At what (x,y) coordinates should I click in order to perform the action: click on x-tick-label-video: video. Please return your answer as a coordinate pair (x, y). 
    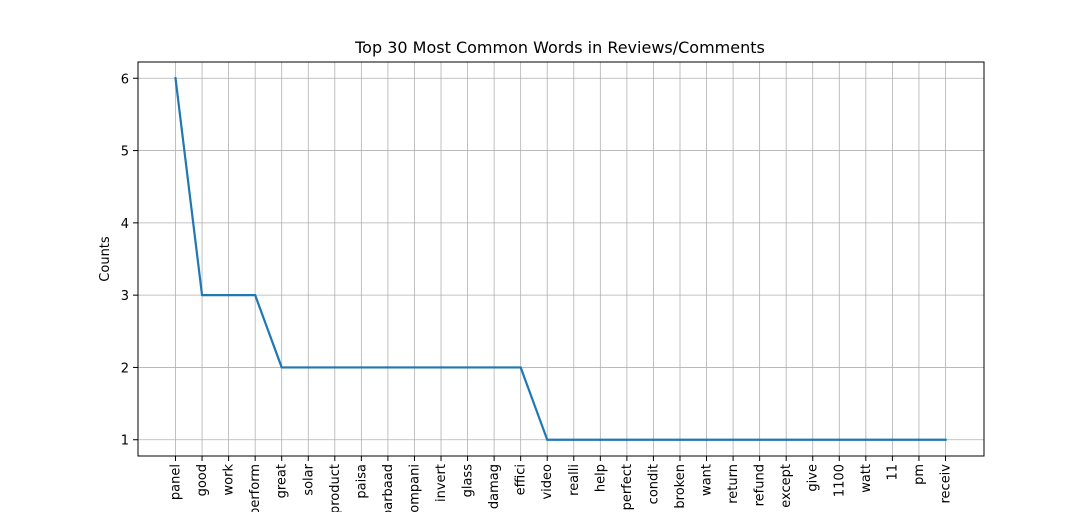
    Looking at the image, I should click on (547, 482).